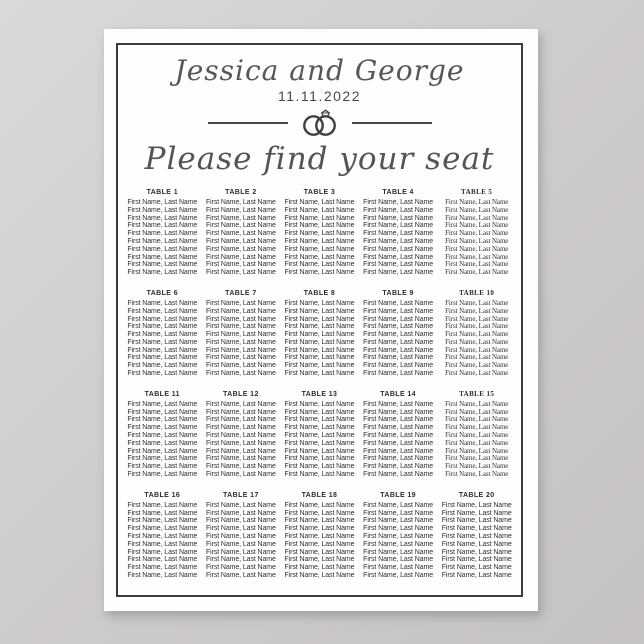  Describe the element at coordinates (241, 192) in the screenshot. I see `table-title: TABLE 2` at that location.